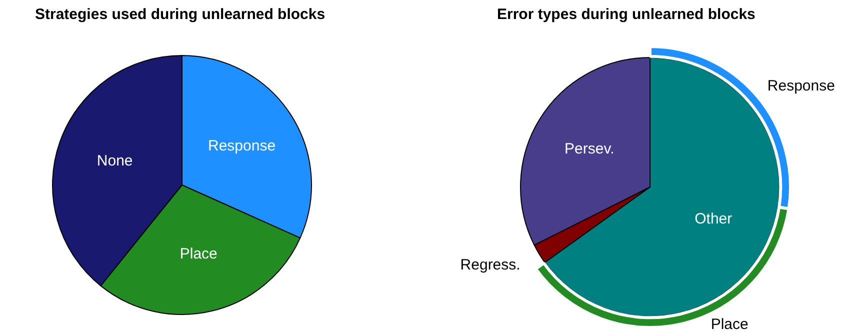  What do you see at coordinates (490, 265) in the screenshot?
I see `slice-label: Regress.` at bounding box center [490, 265].